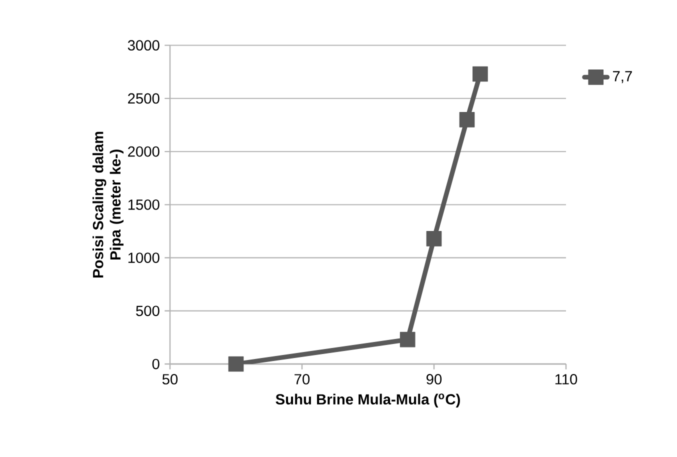 This screenshot has width=677, height=457. Describe the element at coordinates (144, 98) in the screenshot. I see `y-tick-label: 2500` at that location.